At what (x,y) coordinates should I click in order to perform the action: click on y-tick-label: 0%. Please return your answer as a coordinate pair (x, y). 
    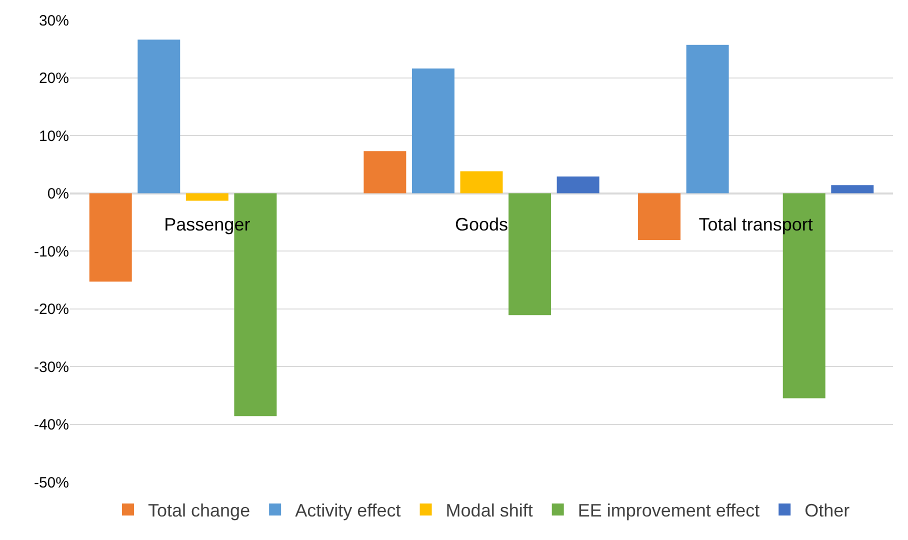
    Looking at the image, I should click on (58, 194).